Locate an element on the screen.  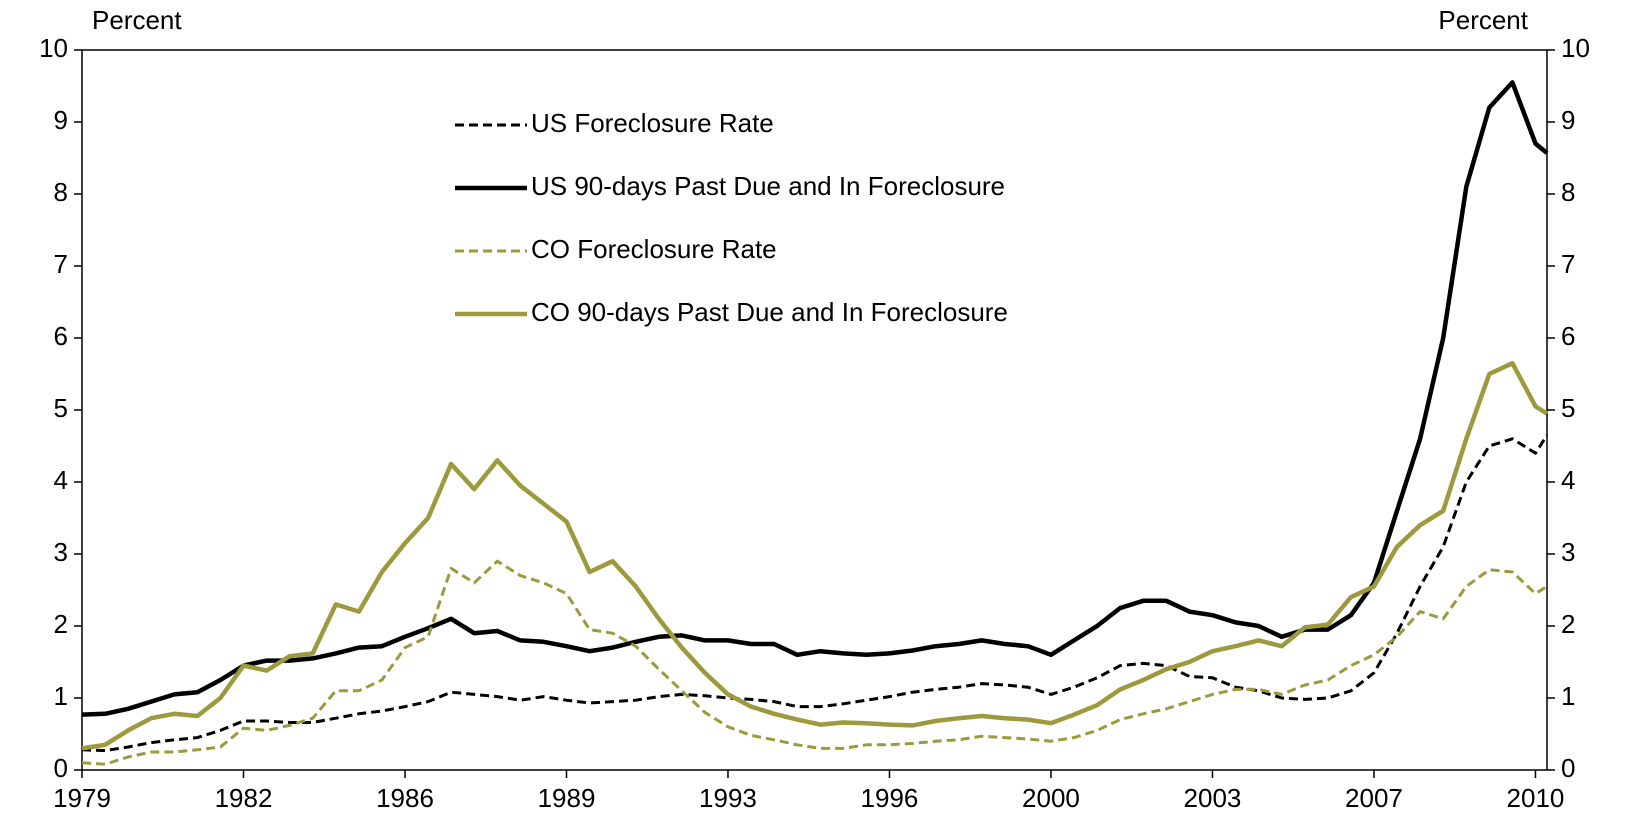
x-tick-label: 2010 is located at coordinates (1536, 798).